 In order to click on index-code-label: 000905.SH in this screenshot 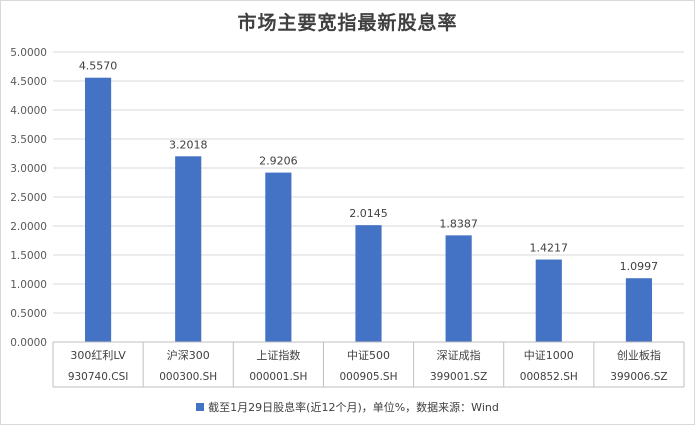, I will do `click(369, 377)`.